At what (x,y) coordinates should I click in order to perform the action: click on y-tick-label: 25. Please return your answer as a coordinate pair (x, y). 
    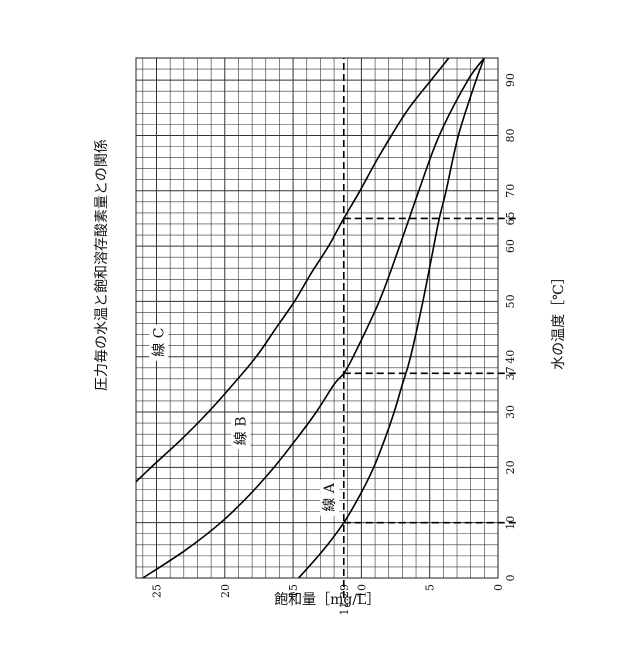
    Looking at the image, I should click on (156, 591).